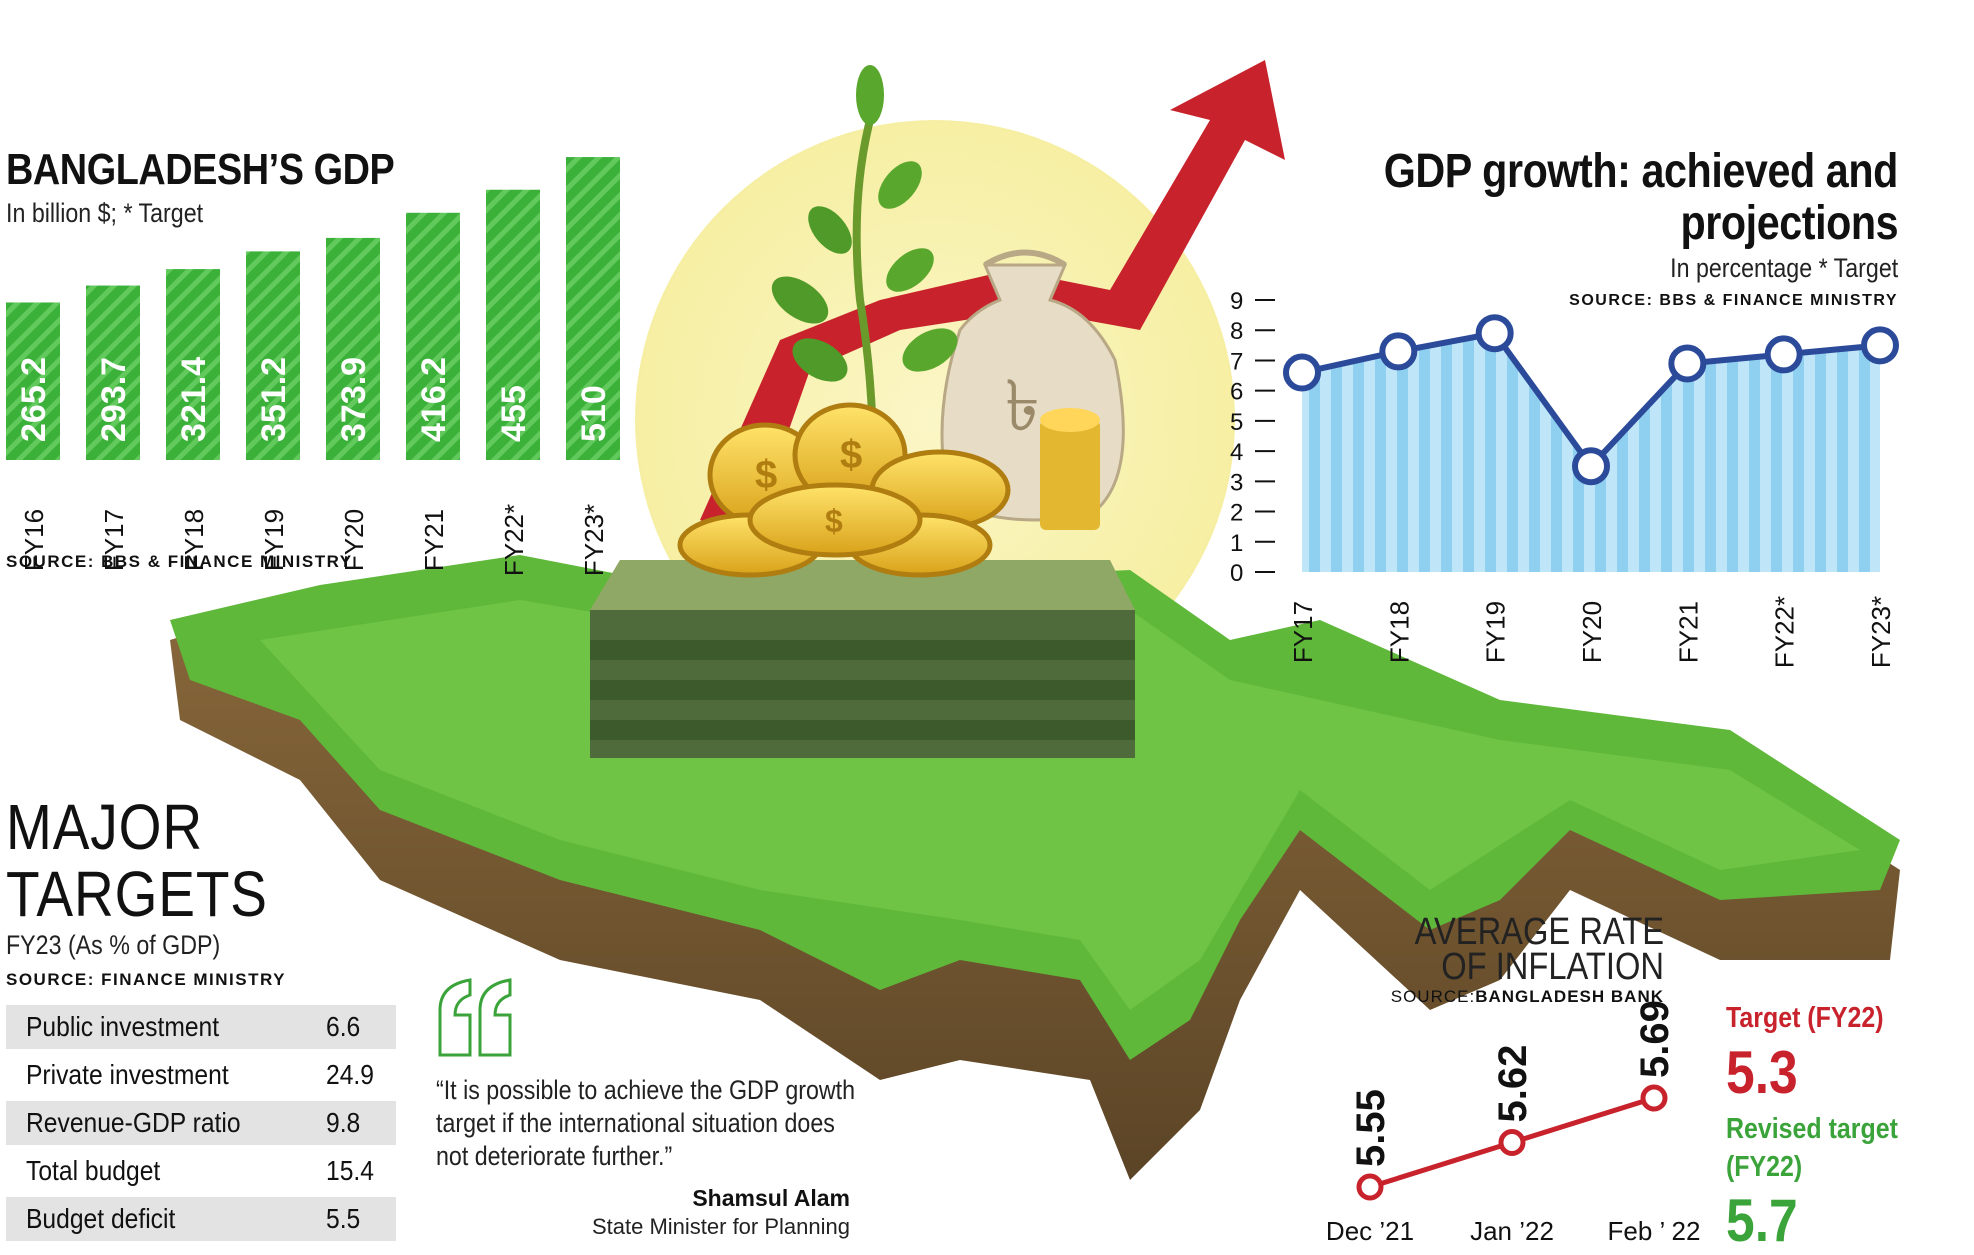 The image size is (1974, 1255). I want to click on table-row: Budget deficit 5.5, so click(201, 1219).